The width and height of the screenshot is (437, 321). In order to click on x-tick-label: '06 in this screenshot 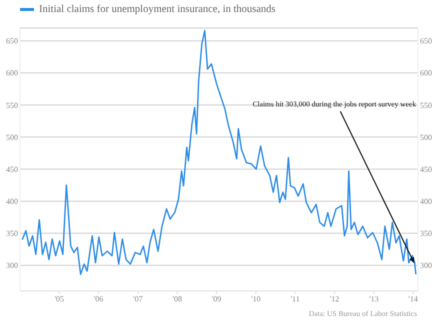, I will do `click(99, 299)`.